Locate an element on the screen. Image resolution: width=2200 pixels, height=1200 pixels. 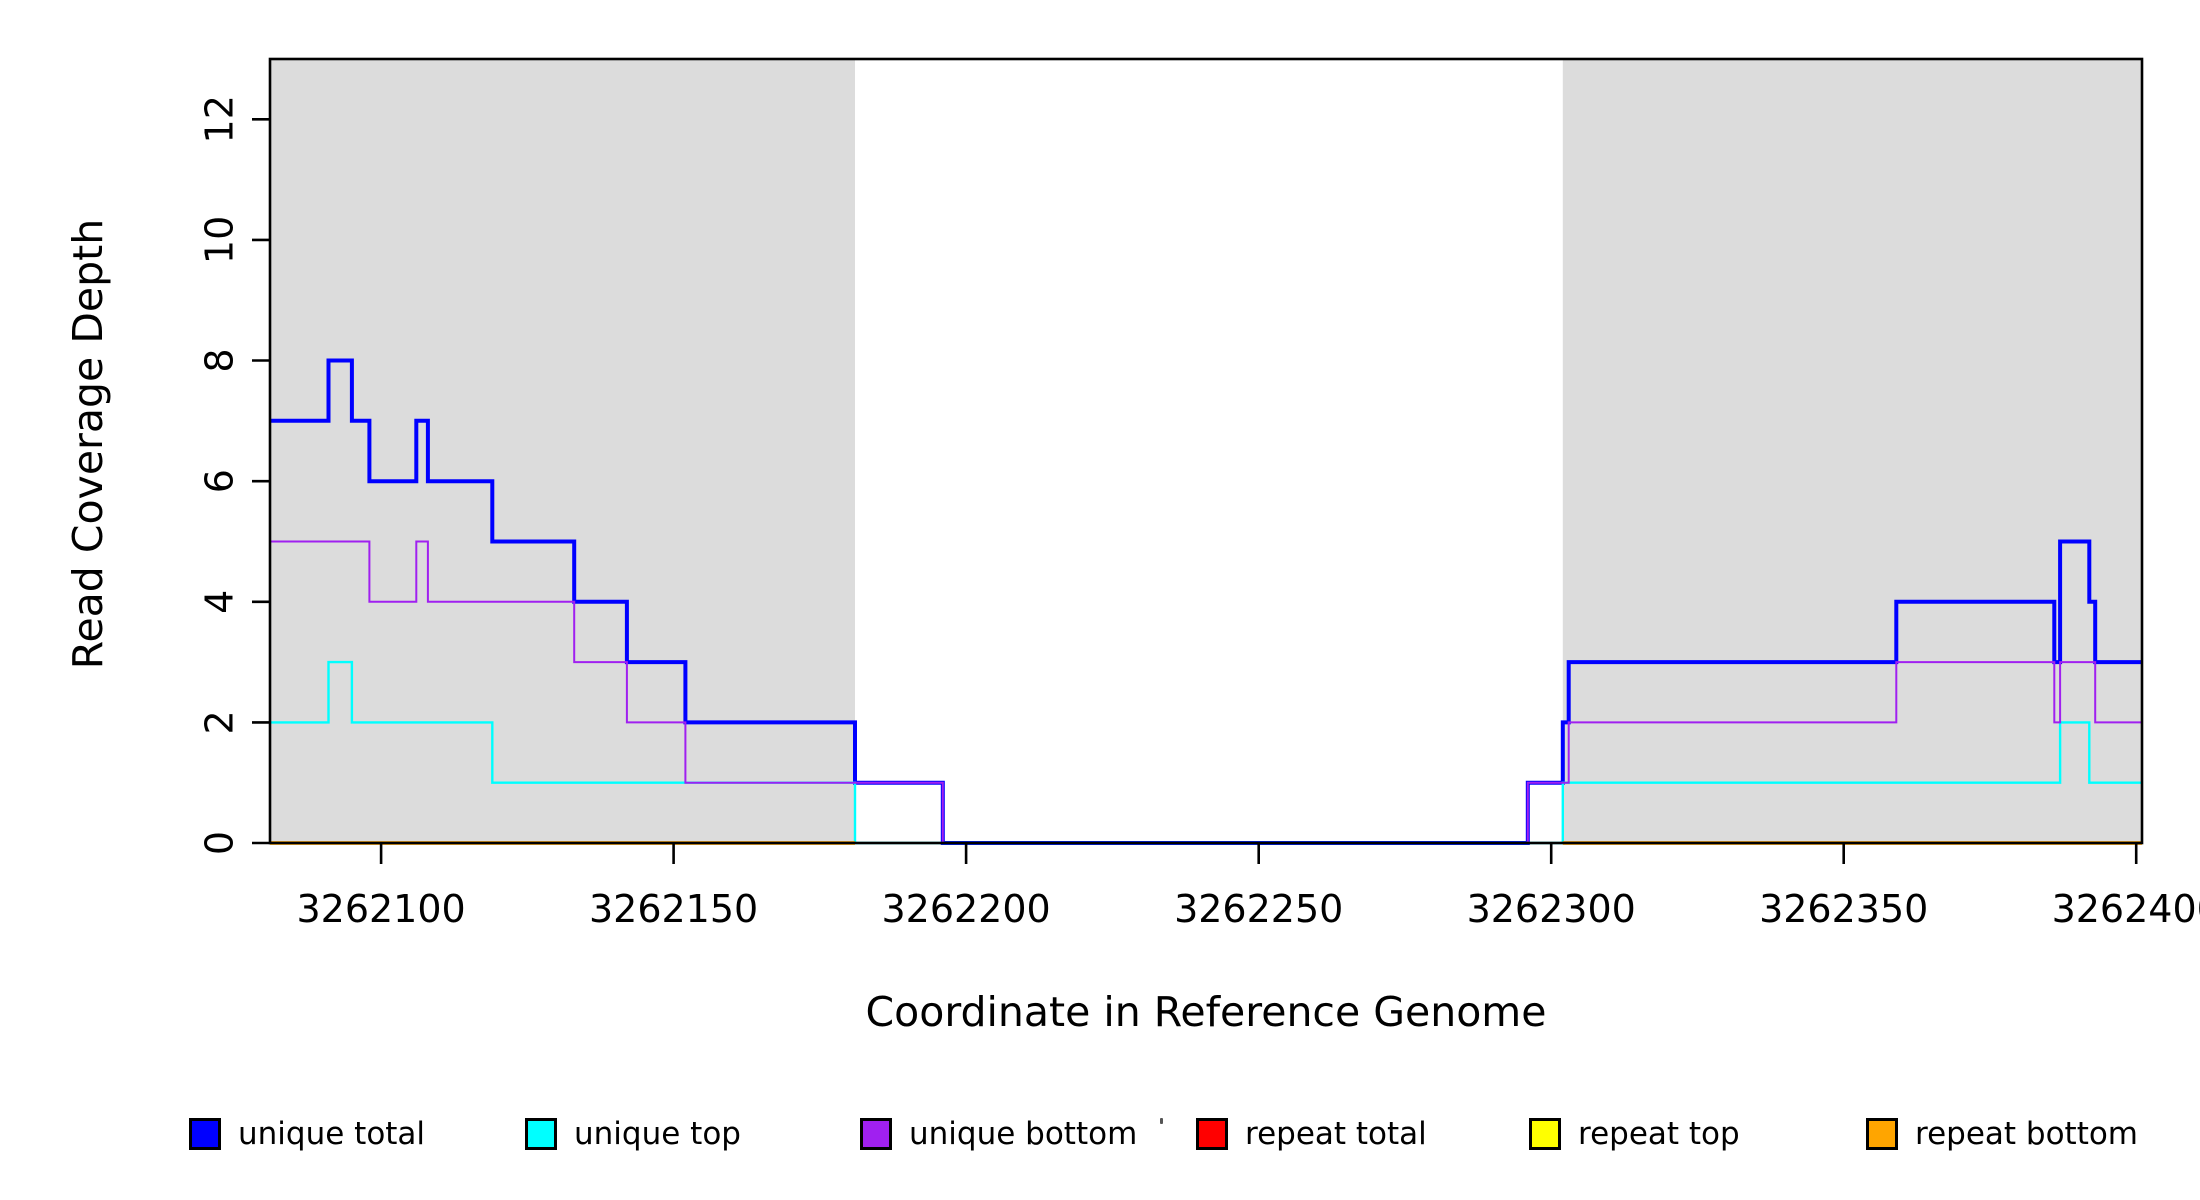
x-tick-label: 3262350 is located at coordinates (1843, 909).